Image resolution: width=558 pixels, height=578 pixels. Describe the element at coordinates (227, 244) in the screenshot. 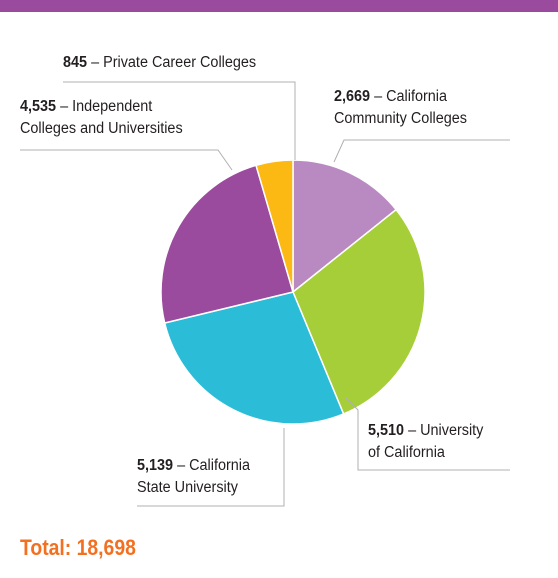

I see `pie-slice-independent-colleges` at that location.